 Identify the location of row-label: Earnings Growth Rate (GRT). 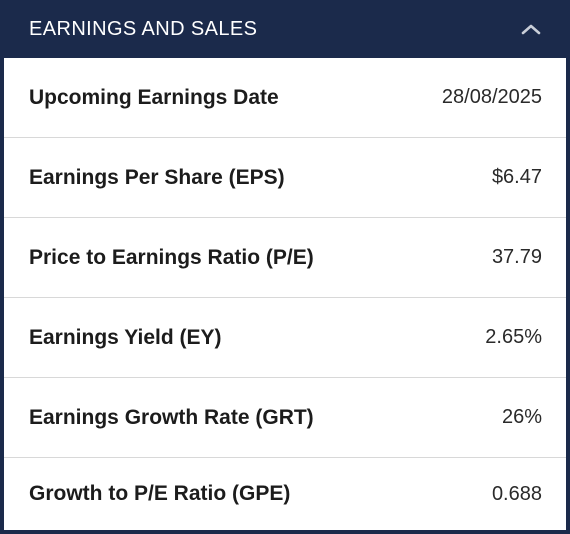
(171, 417).